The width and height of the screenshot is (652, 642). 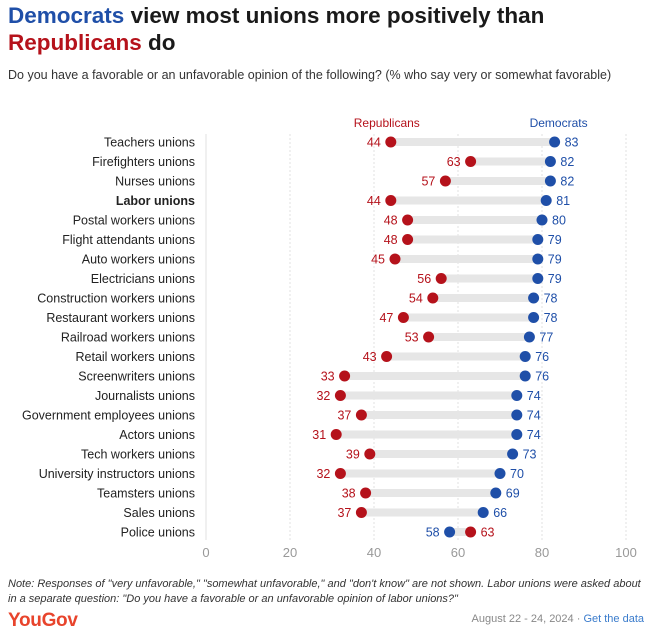 What do you see at coordinates (159, 513) in the screenshot?
I see `category-label: Sales unions` at bounding box center [159, 513].